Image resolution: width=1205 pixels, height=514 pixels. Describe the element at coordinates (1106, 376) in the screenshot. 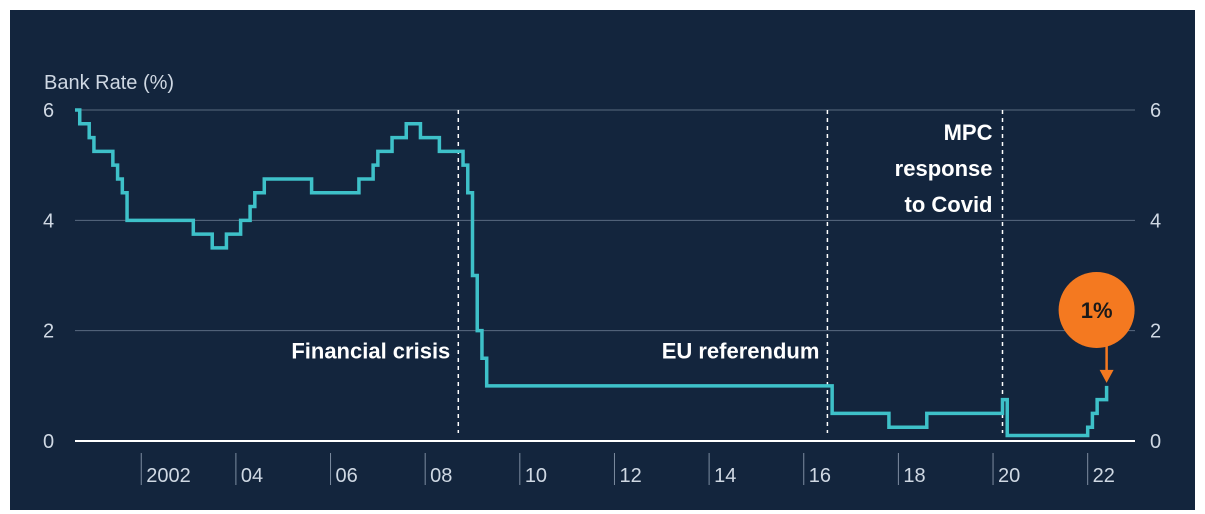

I see `callout-arrow-head` at that location.